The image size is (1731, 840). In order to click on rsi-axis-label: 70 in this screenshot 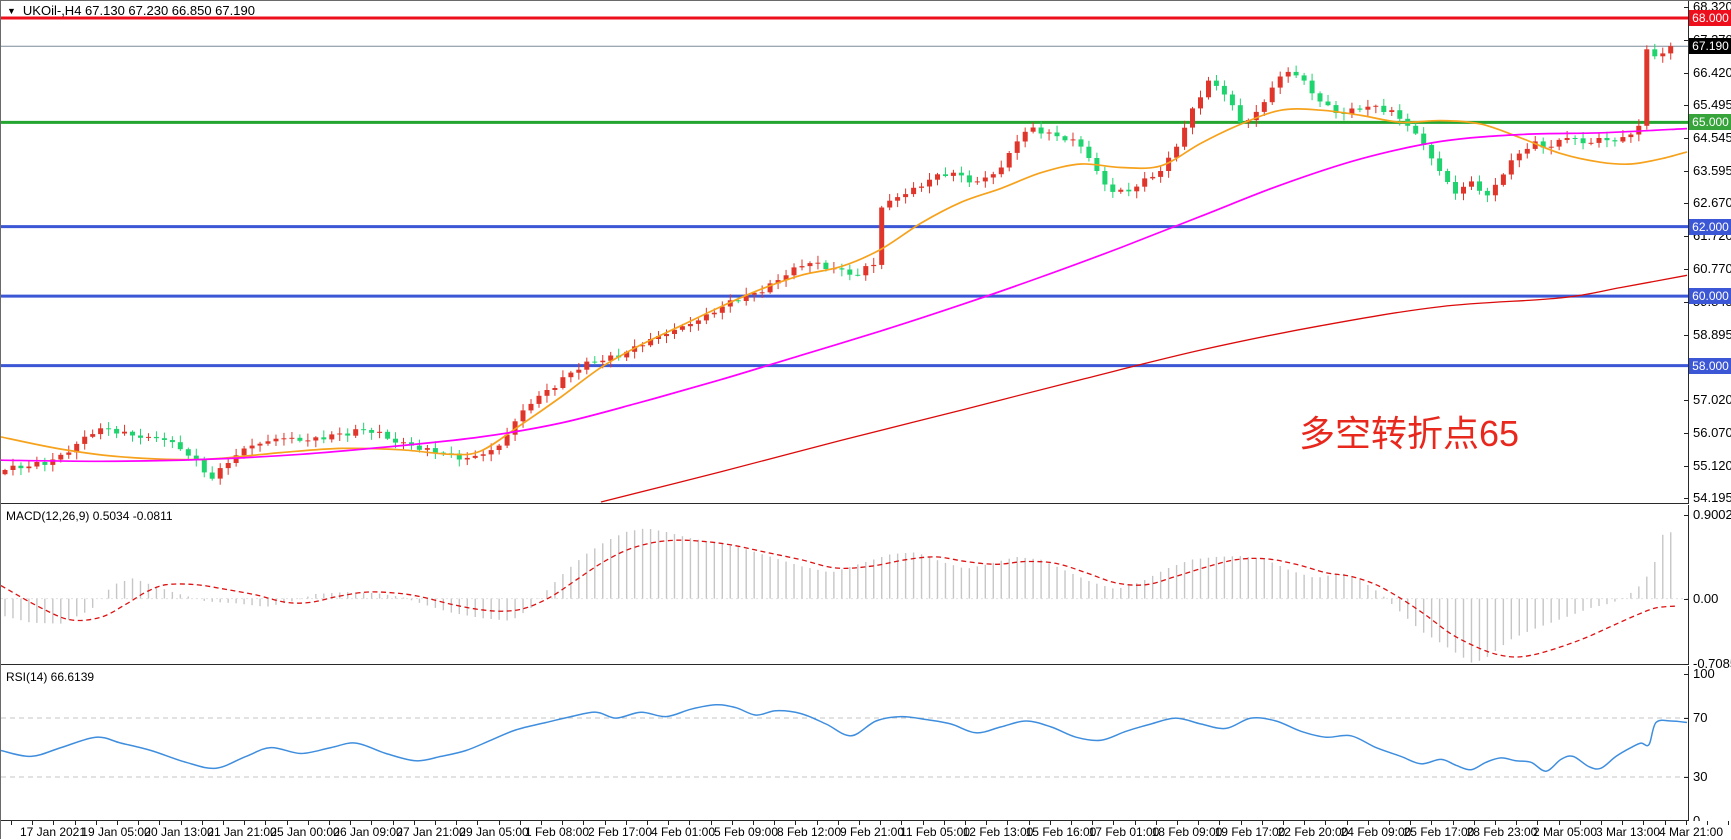, I will do `click(1700, 718)`.